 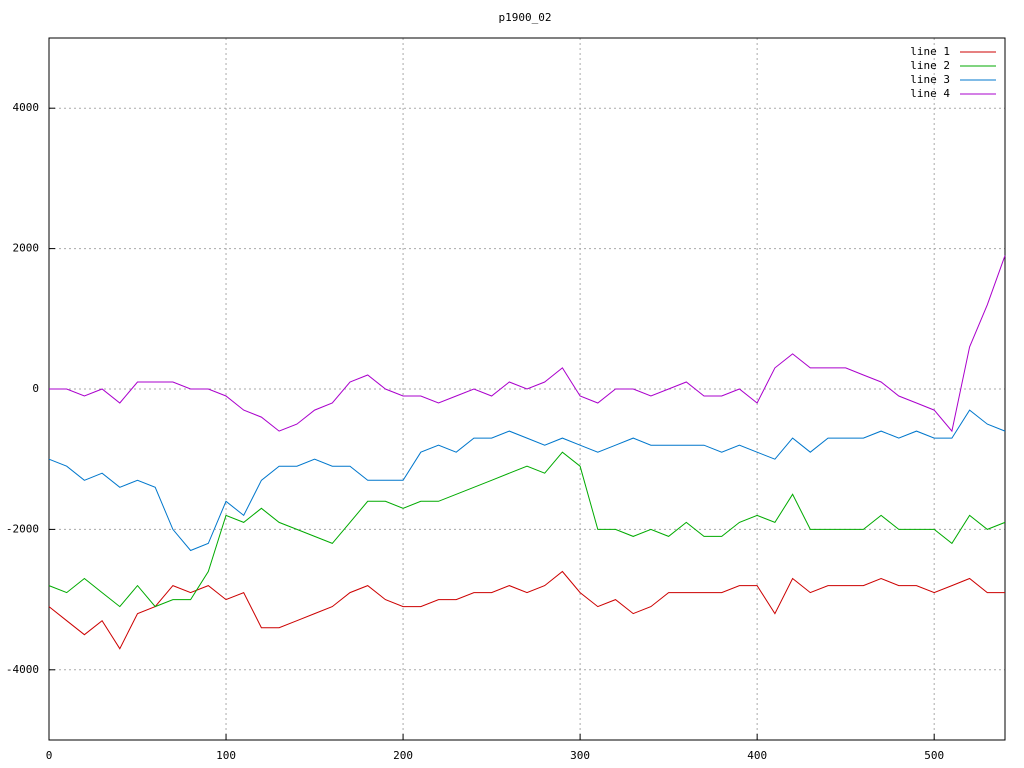 I want to click on chart-title: p1900_02, so click(x=525, y=17).